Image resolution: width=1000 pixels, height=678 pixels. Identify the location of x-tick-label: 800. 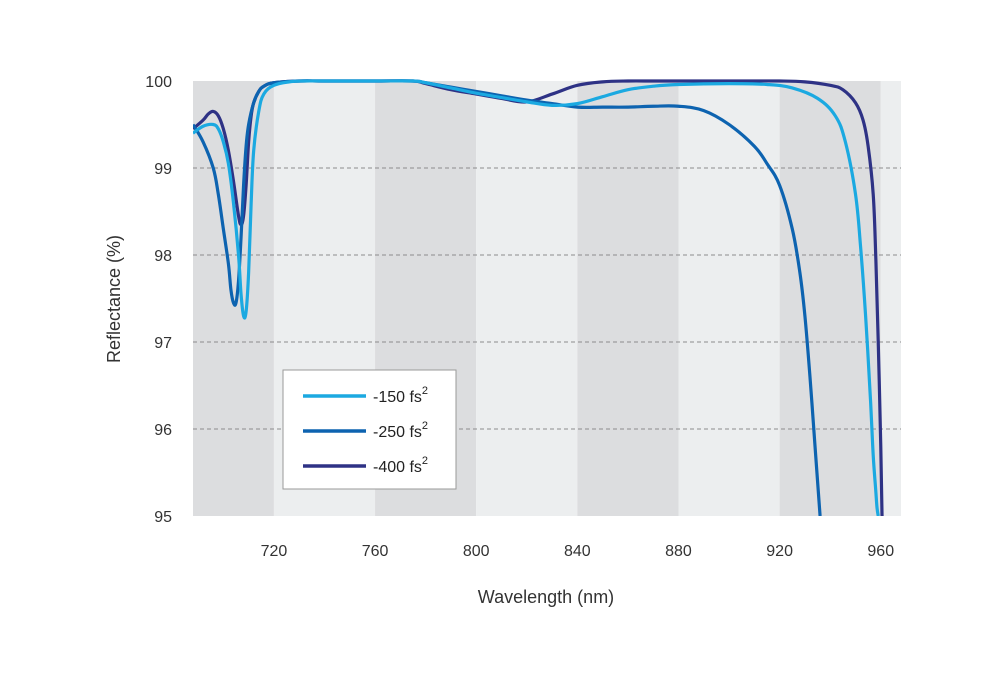
(476, 551).